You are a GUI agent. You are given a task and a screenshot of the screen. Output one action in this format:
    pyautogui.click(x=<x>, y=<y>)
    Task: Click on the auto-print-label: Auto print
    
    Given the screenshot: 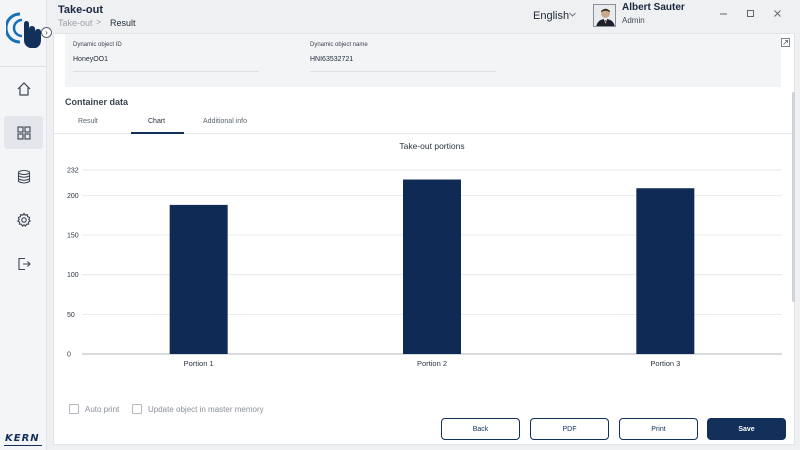 What is the action you would take?
    pyautogui.click(x=102, y=409)
    